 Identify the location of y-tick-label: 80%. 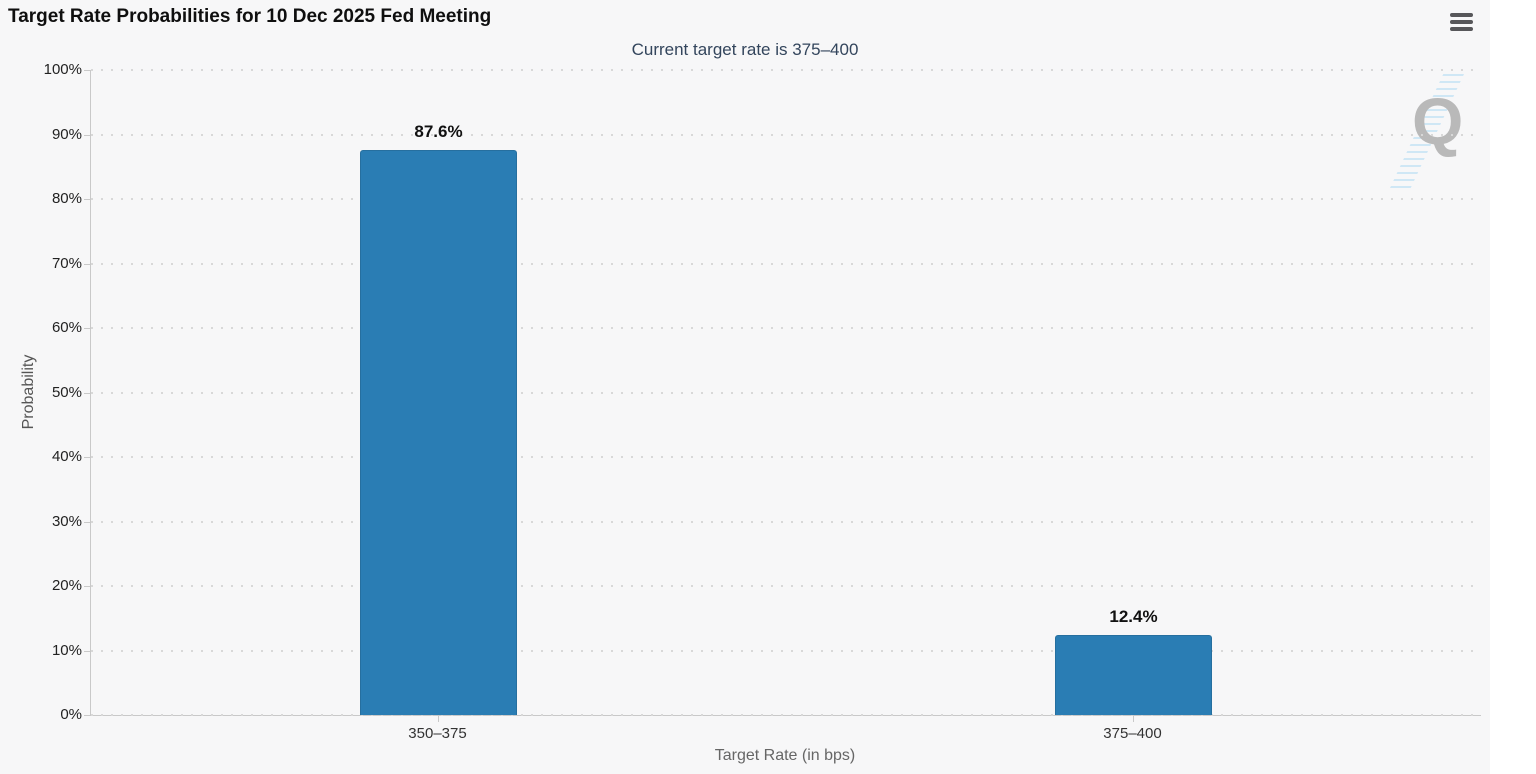
(66, 198).